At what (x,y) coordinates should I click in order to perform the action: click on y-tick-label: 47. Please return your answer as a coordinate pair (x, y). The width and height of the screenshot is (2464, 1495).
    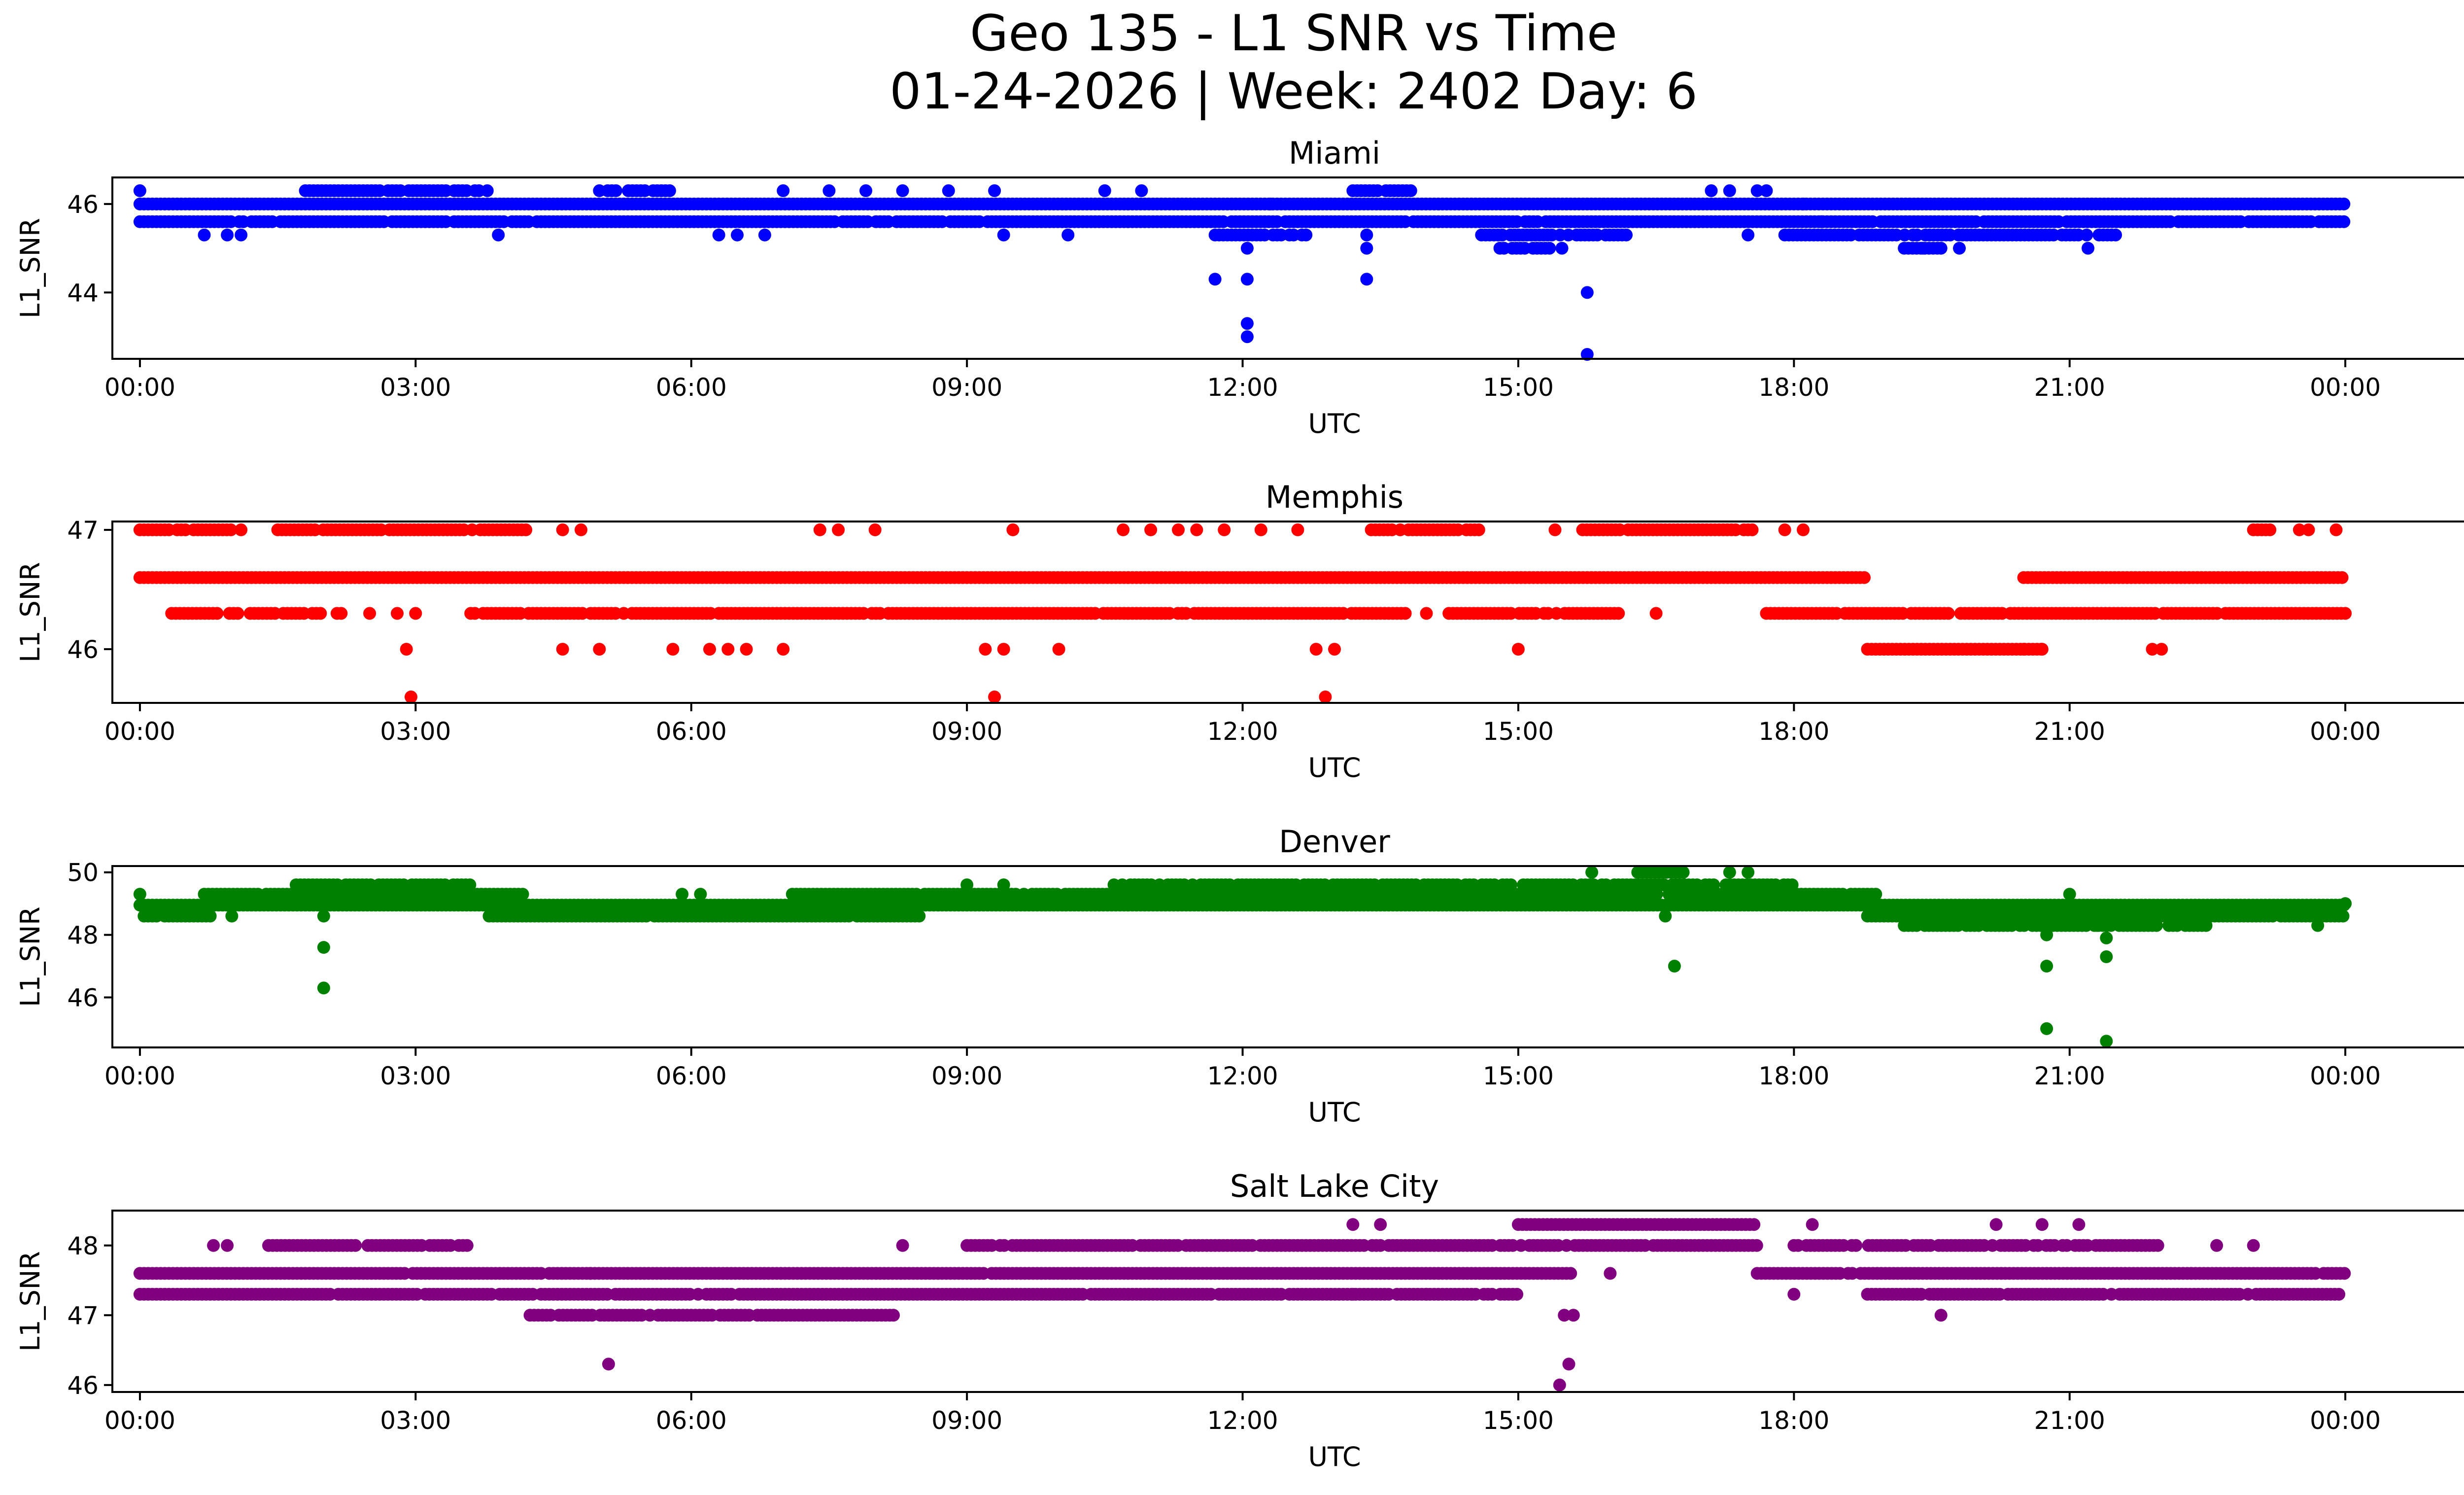
    Looking at the image, I should click on (83, 530).